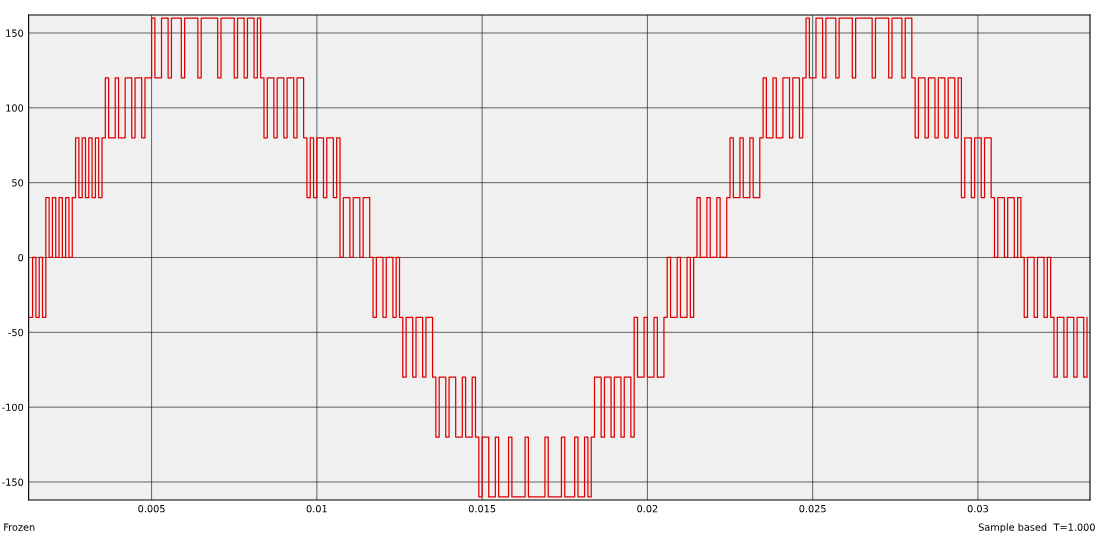 The height and width of the screenshot is (537, 1101). I want to click on x-tick-label: 0.03, so click(977, 508).